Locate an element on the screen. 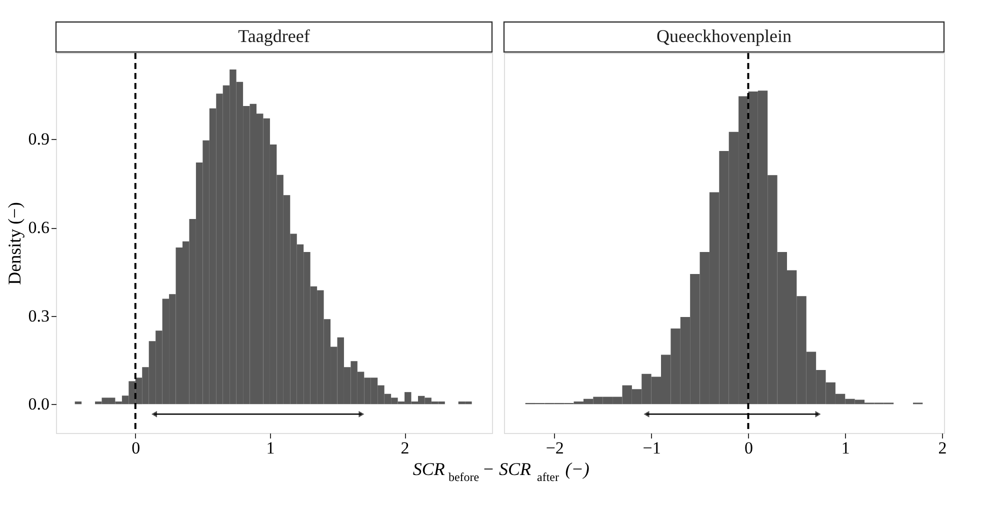 The width and height of the screenshot is (990, 506). x-tick-label: −1 is located at coordinates (651, 448).